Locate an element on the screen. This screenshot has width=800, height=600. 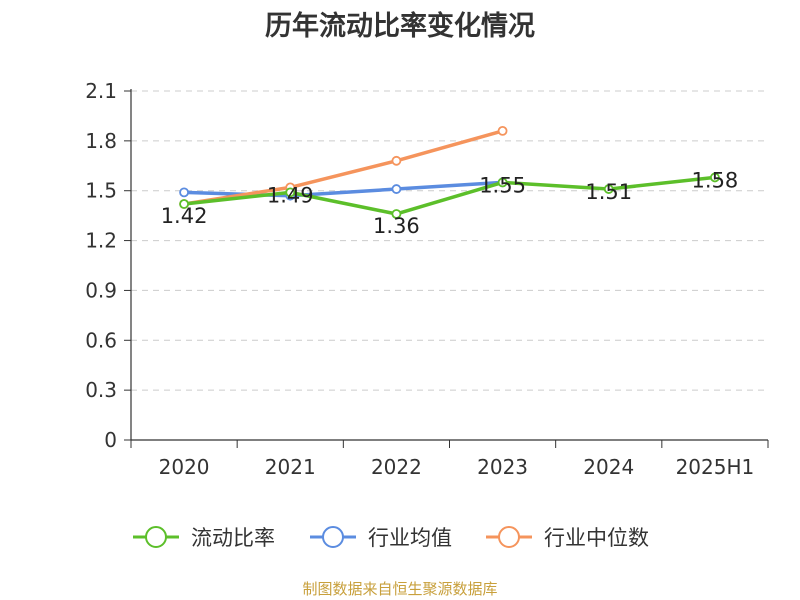
data-label: 1.36 is located at coordinates (396, 226).